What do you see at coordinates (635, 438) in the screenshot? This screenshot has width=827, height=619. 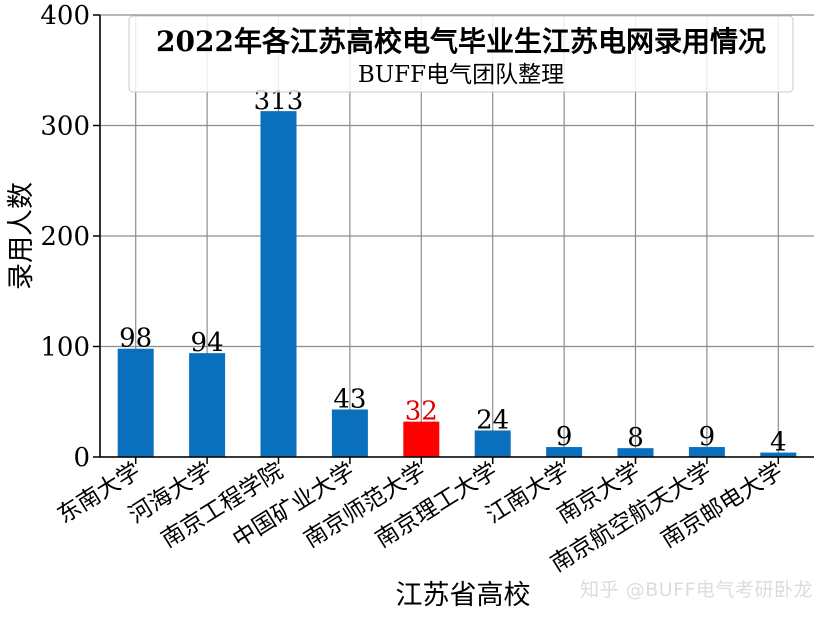 I see `value-label-7: 8` at bounding box center [635, 438].